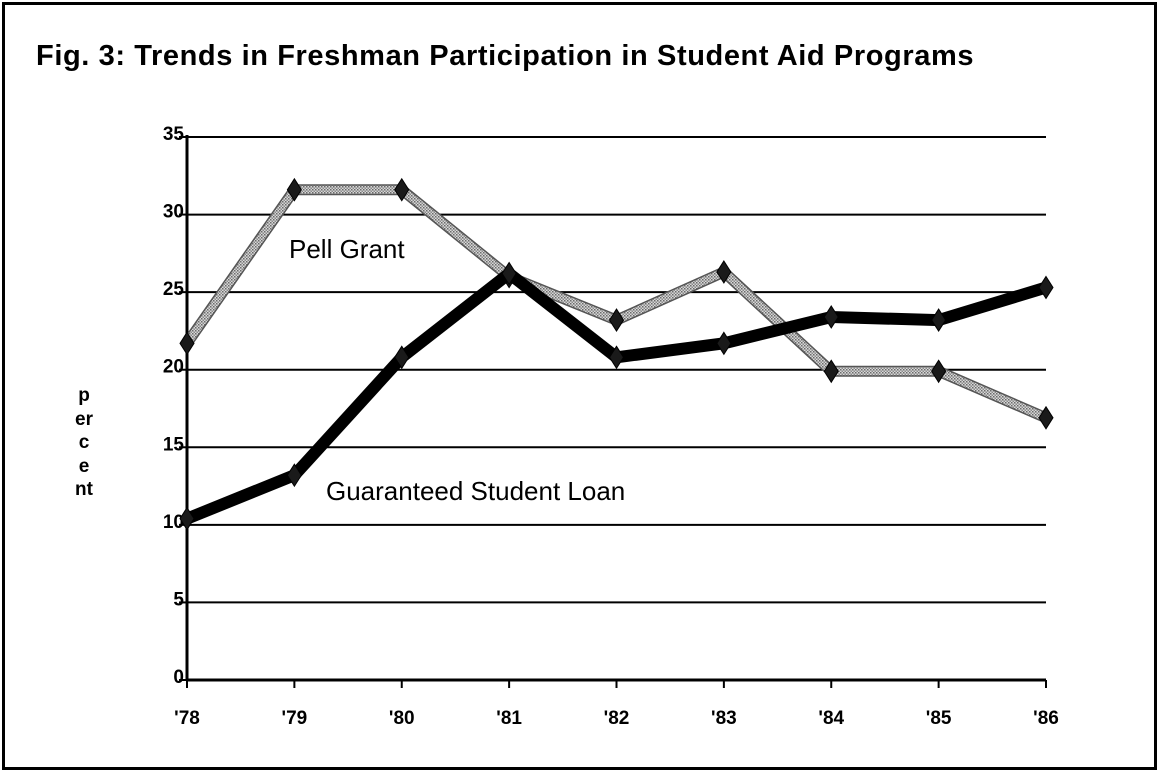 The height and width of the screenshot is (772, 1159). I want to click on y-tick-label: 35, so click(174, 134).